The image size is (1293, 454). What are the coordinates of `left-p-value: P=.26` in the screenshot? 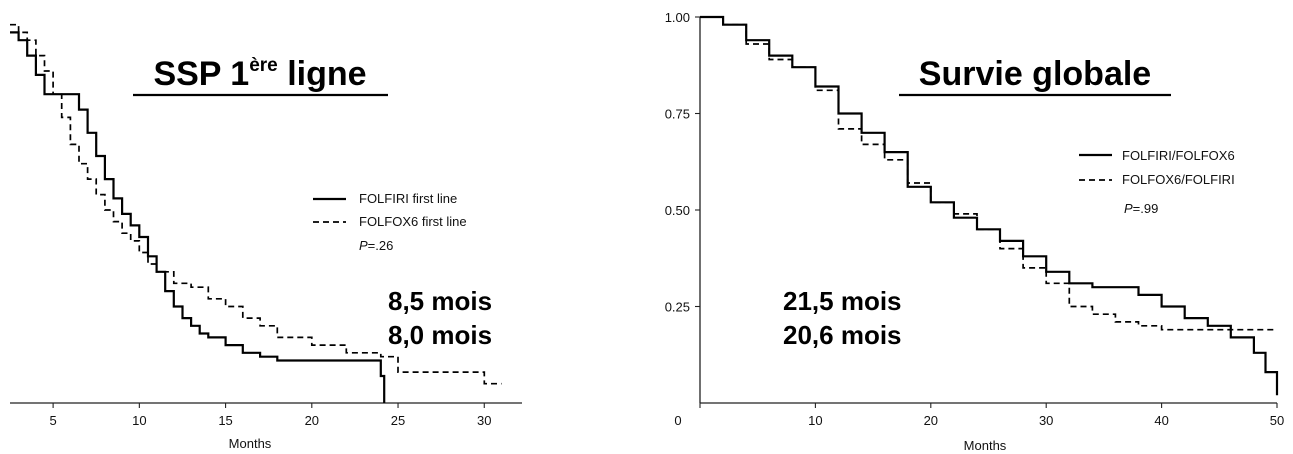 It's located at (376, 245).